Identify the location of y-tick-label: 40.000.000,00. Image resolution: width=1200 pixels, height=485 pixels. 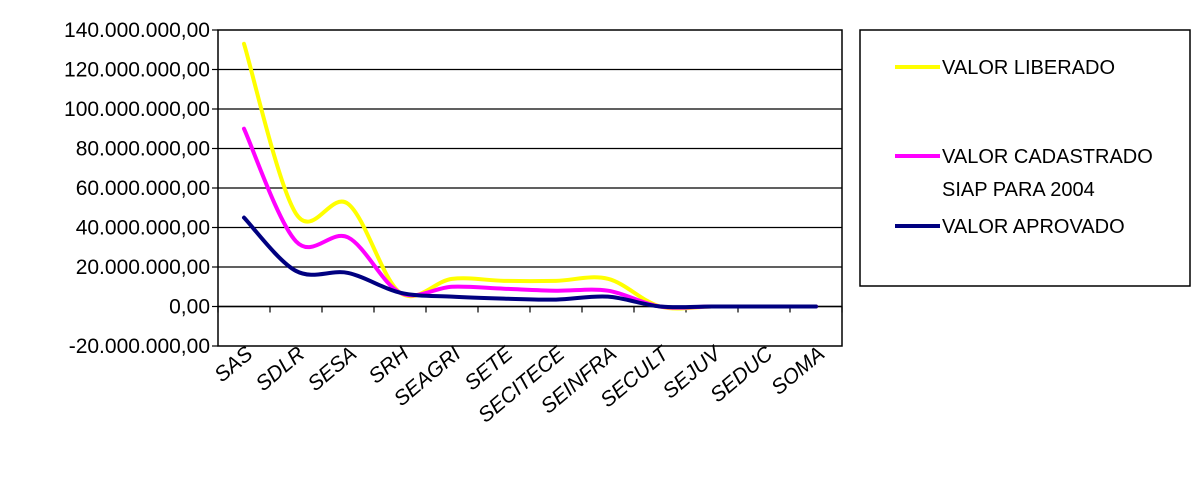
(143, 228).